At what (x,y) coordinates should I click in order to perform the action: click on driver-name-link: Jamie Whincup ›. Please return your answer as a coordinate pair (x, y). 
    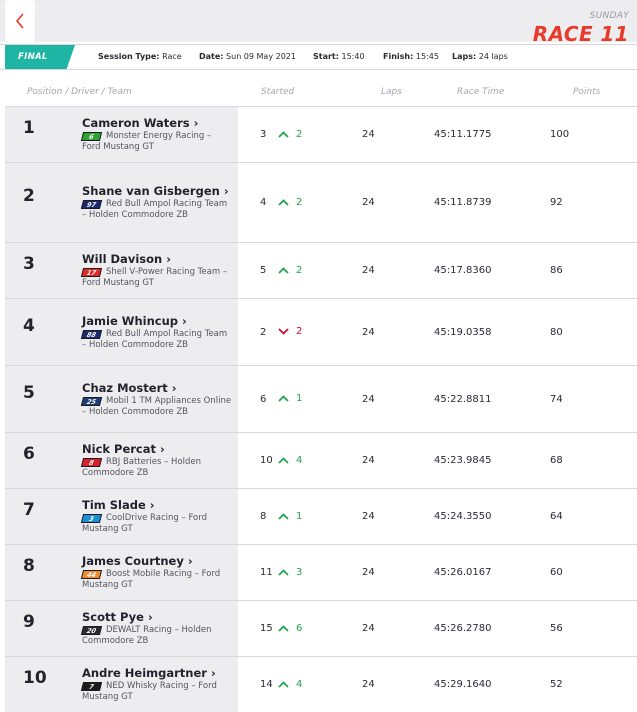
    Looking at the image, I should click on (157, 321).